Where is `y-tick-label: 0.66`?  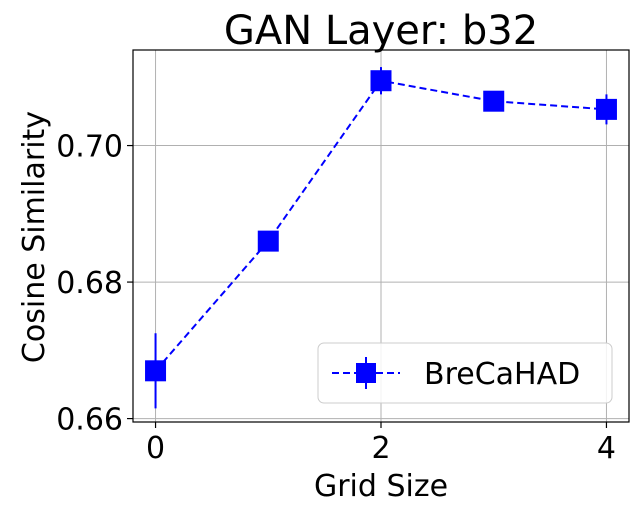 y-tick-label: 0.66 is located at coordinates (89, 420).